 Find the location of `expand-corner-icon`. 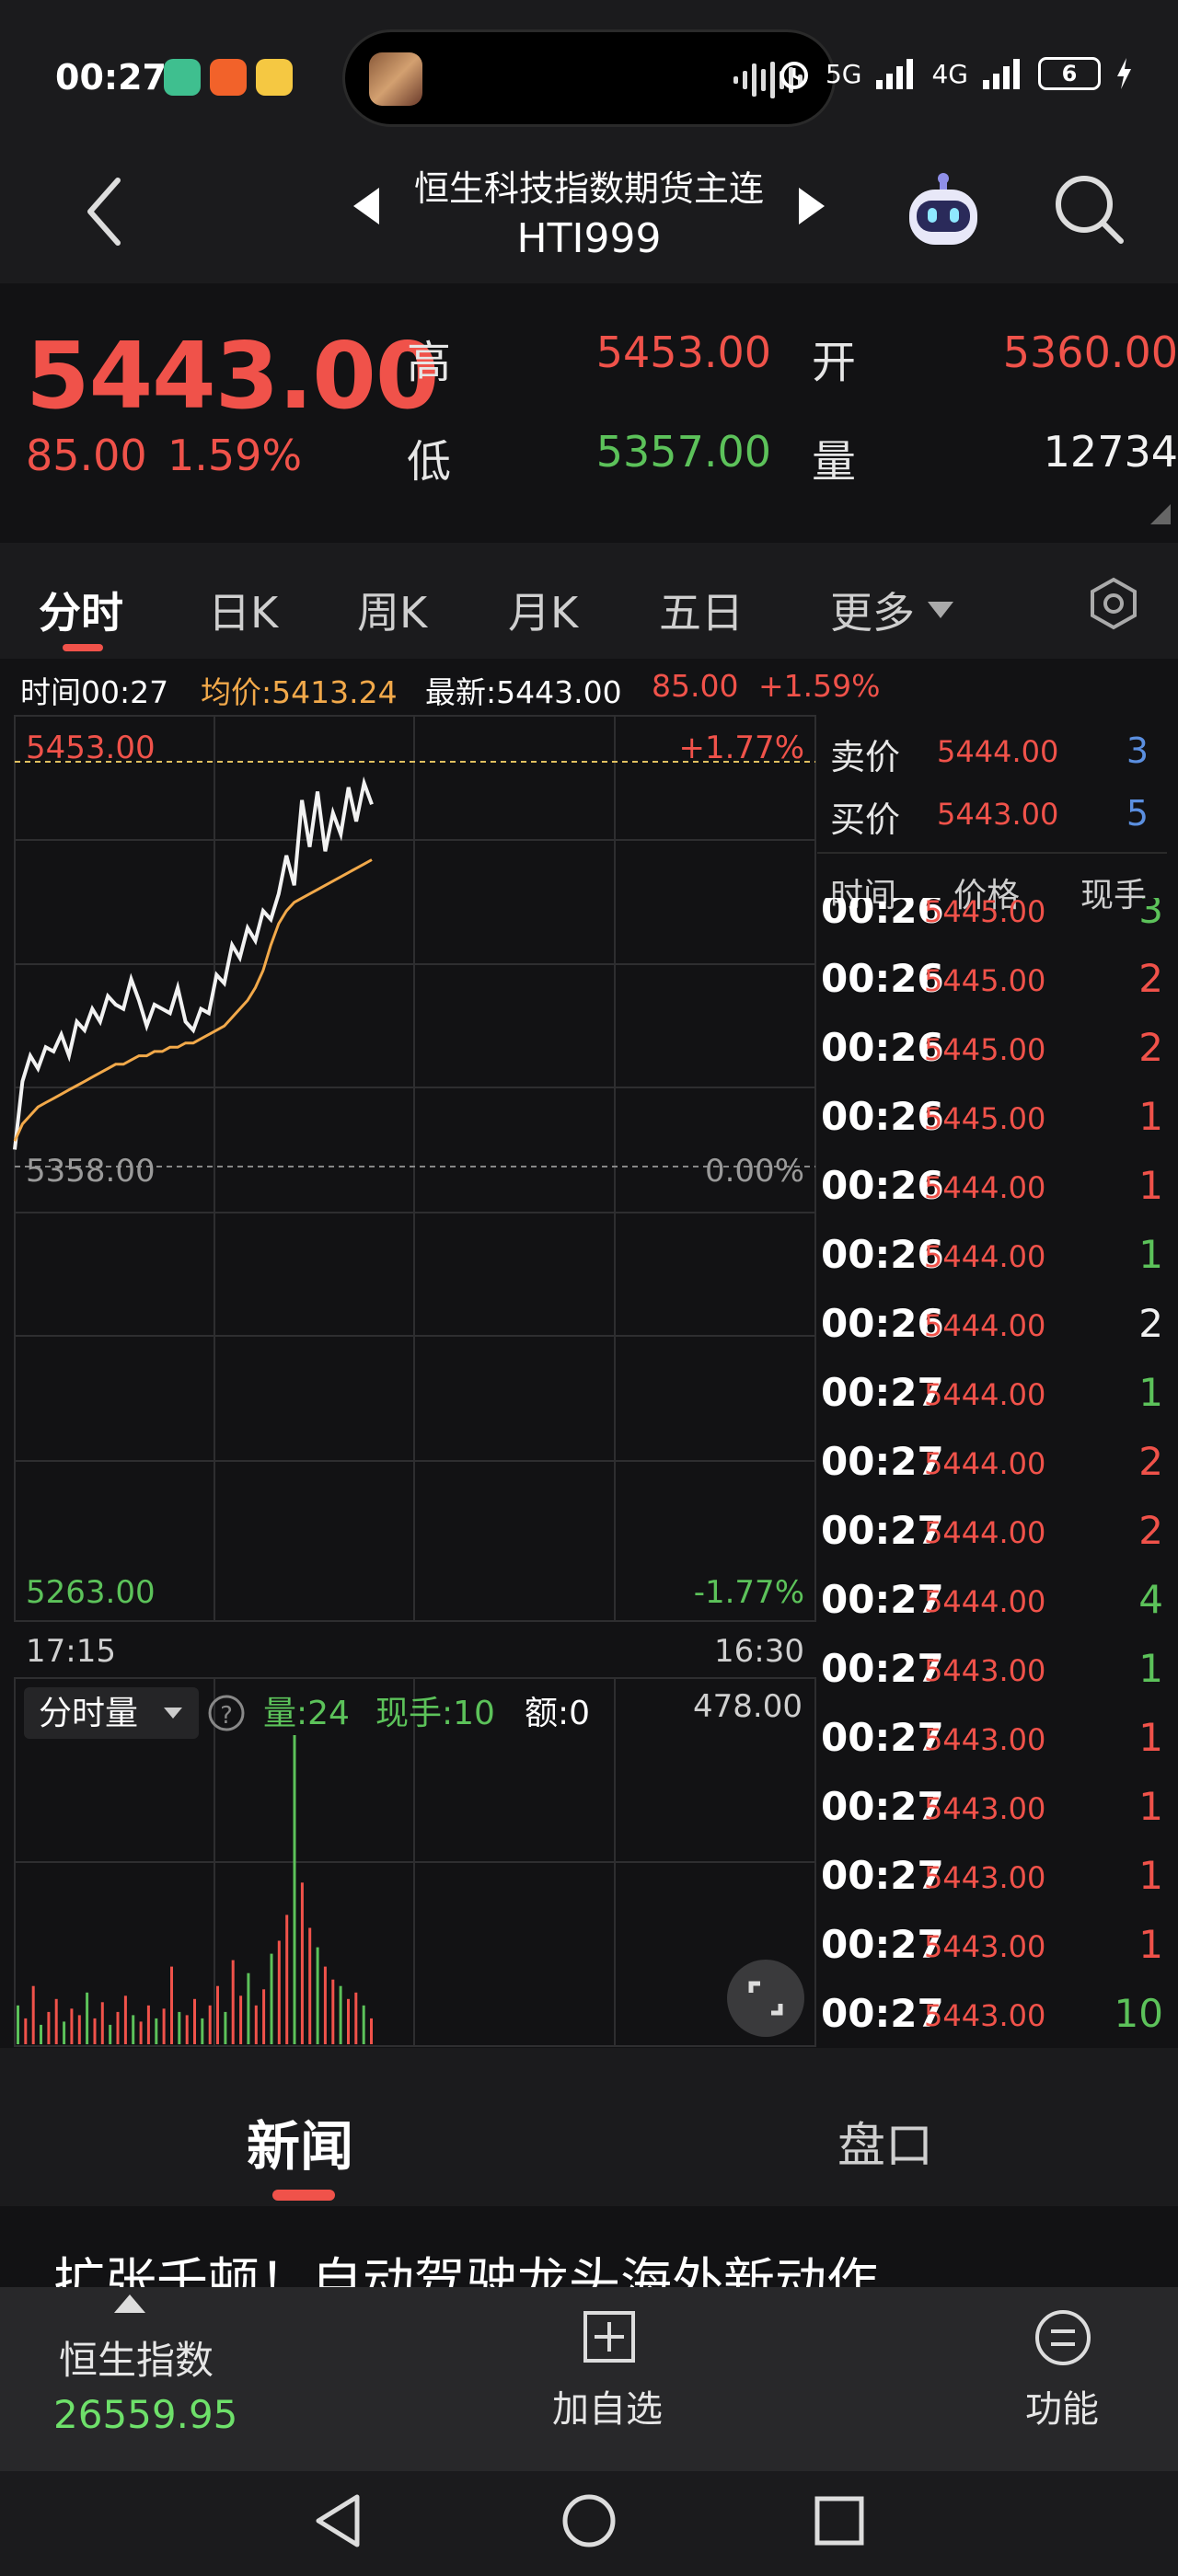

expand-corner-icon is located at coordinates (1160, 514).